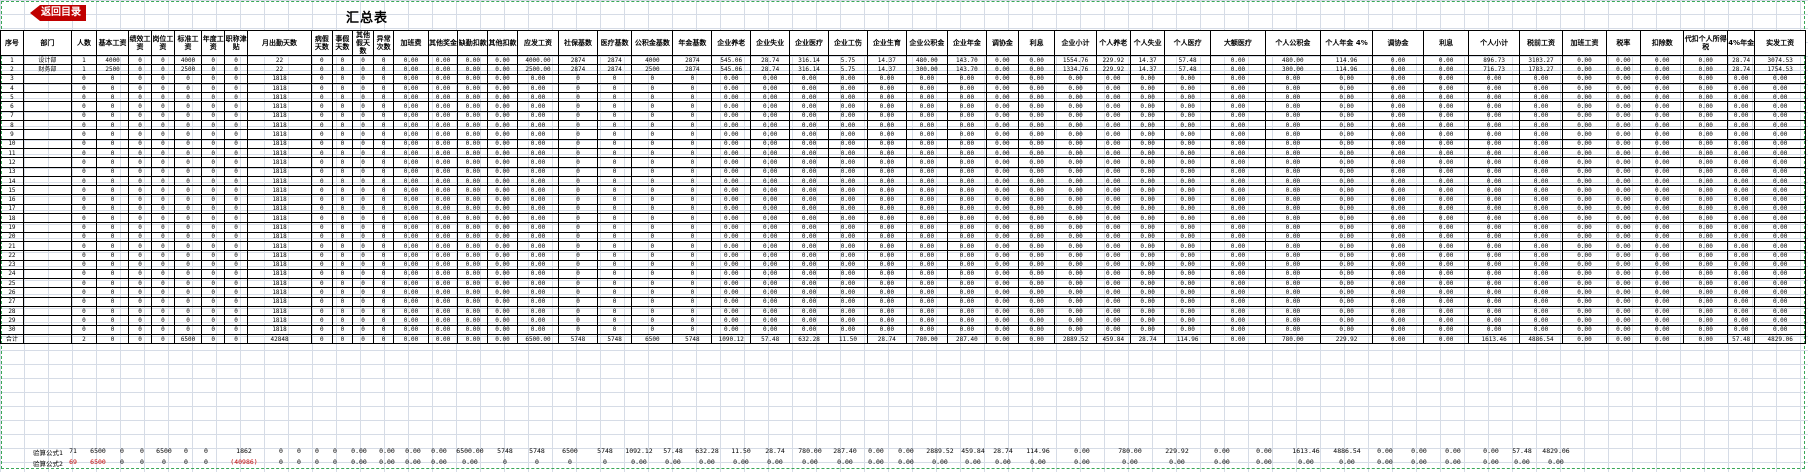 The height and width of the screenshot is (472, 1808). Describe the element at coordinates (12, 339) in the screenshot. I see `cell-seq: 合计` at that location.